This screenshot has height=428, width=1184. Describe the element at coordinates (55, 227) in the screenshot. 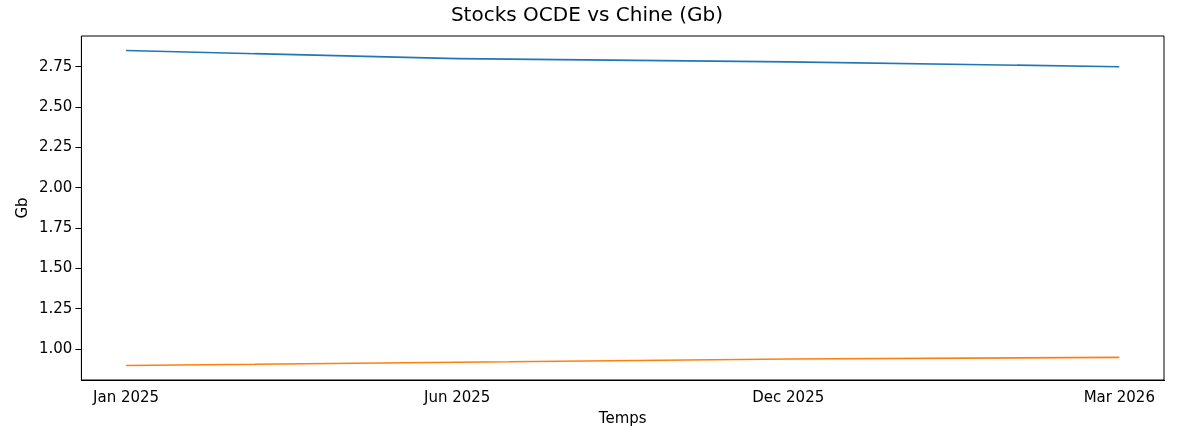

I see `y-tick-label: 1.75` at that location.